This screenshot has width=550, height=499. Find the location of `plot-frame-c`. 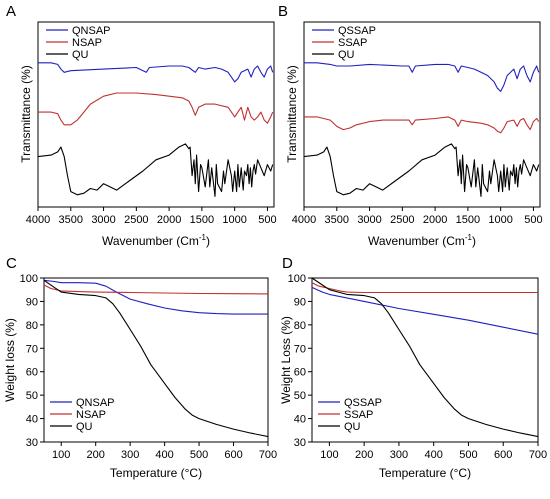

plot-frame-c is located at coordinates (156, 360).